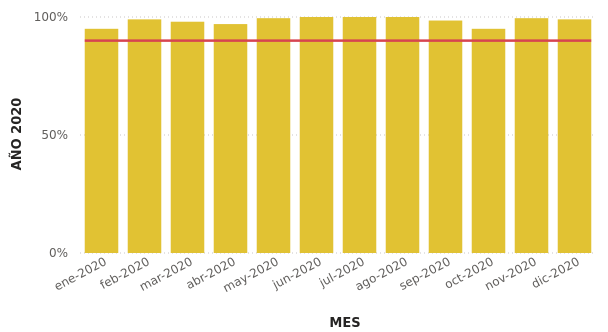  I want to click on bar-dic-2020, so click(575, 136).